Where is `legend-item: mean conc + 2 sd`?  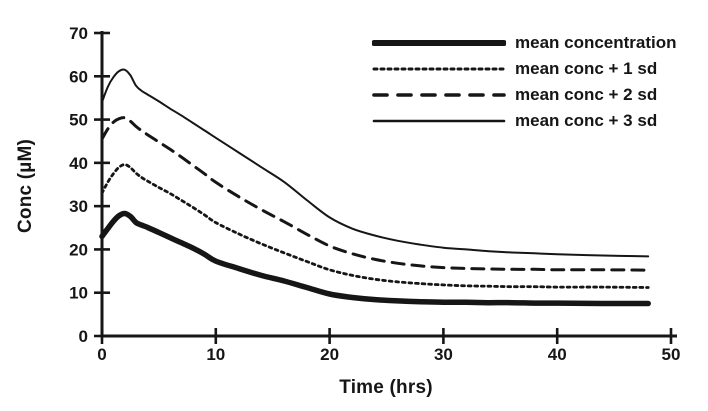 legend-item: mean conc + 2 sd is located at coordinates (524, 95).